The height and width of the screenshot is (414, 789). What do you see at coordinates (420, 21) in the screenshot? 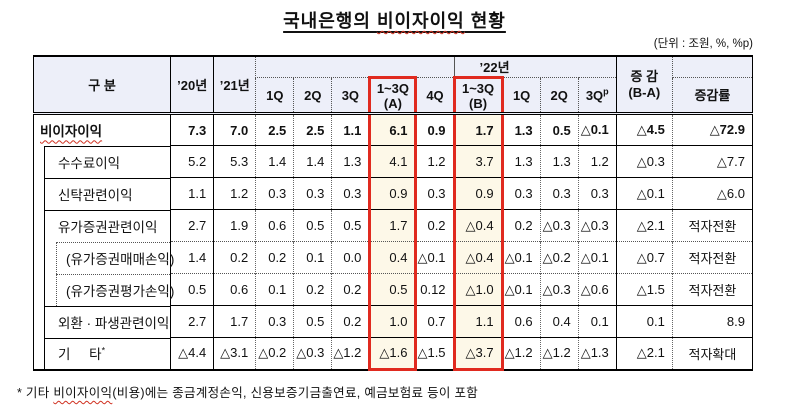
I see `title-highlighted-word: 비이자이익` at bounding box center [420, 21].